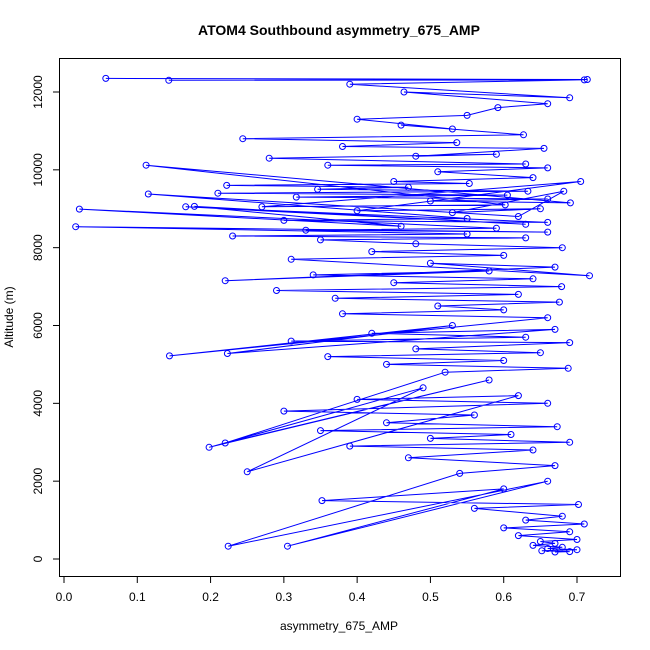 The width and height of the screenshot is (650, 650). What do you see at coordinates (339, 30) in the screenshot?
I see `chart-title: ATOM4 Southbound asymmetry_675_AMP` at bounding box center [339, 30].